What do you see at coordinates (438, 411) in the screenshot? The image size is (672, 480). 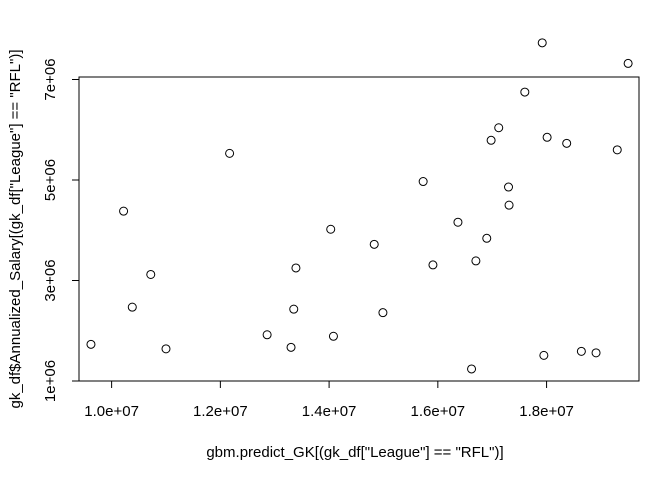 I see `x-tick-label: 1.6e+07` at bounding box center [438, 411].